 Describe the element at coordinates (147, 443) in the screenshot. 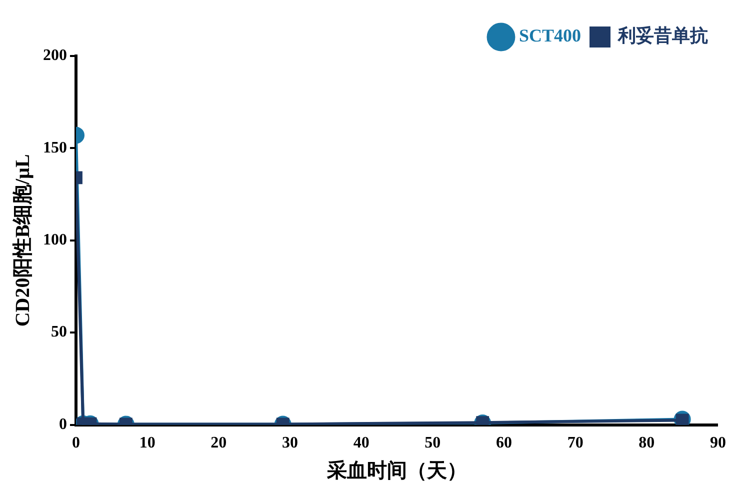

I see `x-tick-label: 10` at that location.